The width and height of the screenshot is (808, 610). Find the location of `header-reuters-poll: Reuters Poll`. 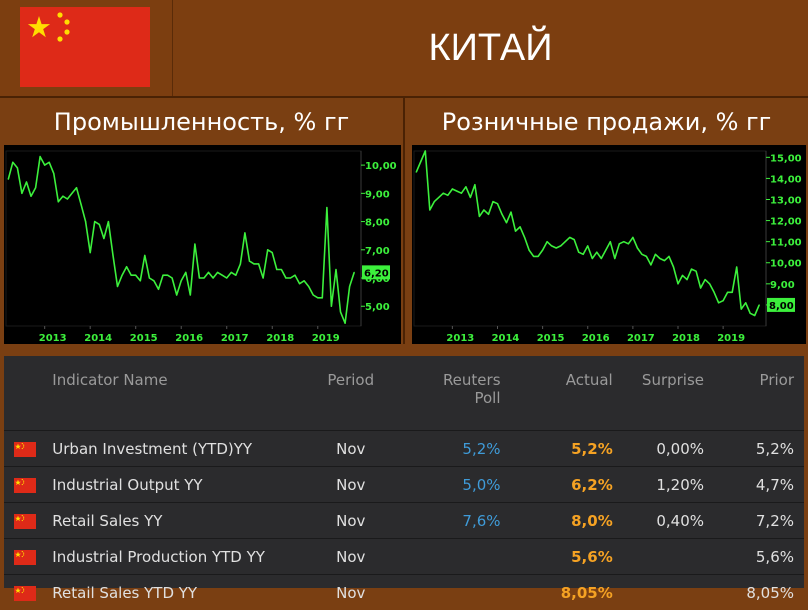

header-reuters-poll: Reuters Poll is located at coordinates (459, 393).